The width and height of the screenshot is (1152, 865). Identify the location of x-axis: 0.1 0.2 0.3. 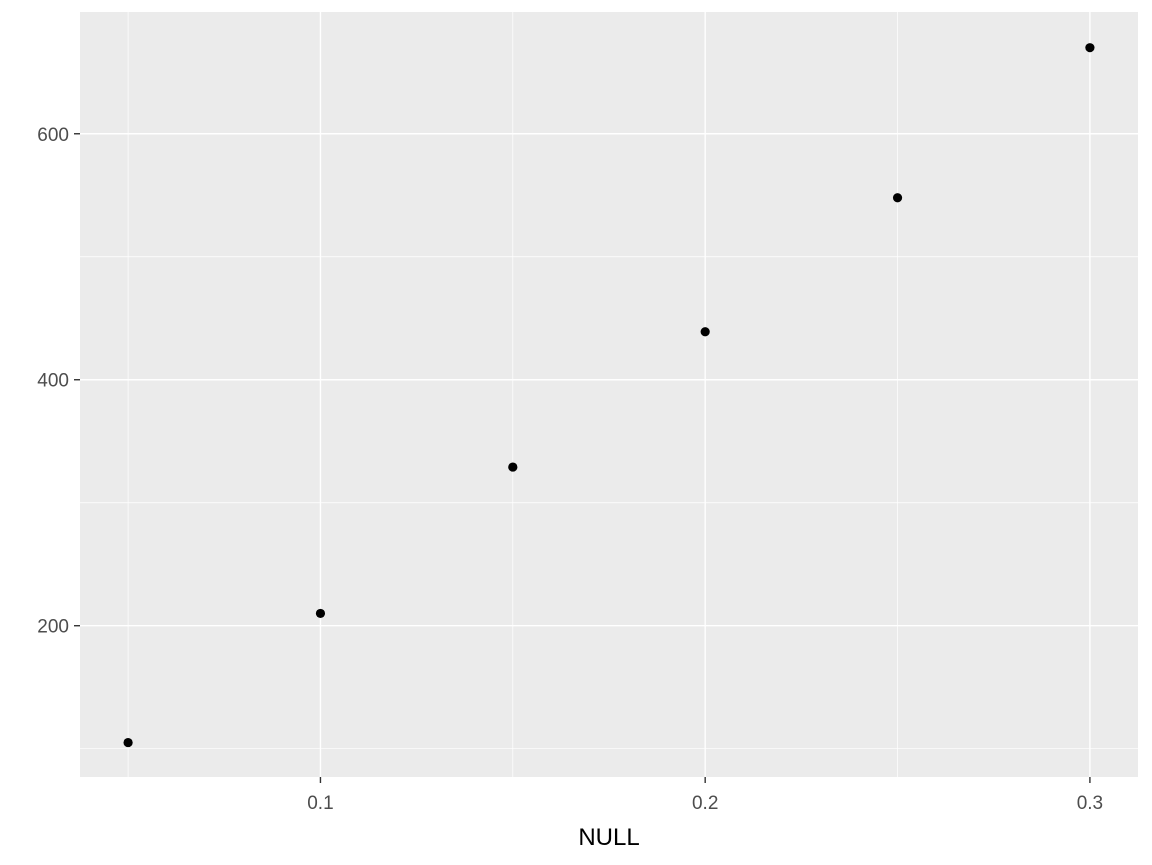
(705, 795).